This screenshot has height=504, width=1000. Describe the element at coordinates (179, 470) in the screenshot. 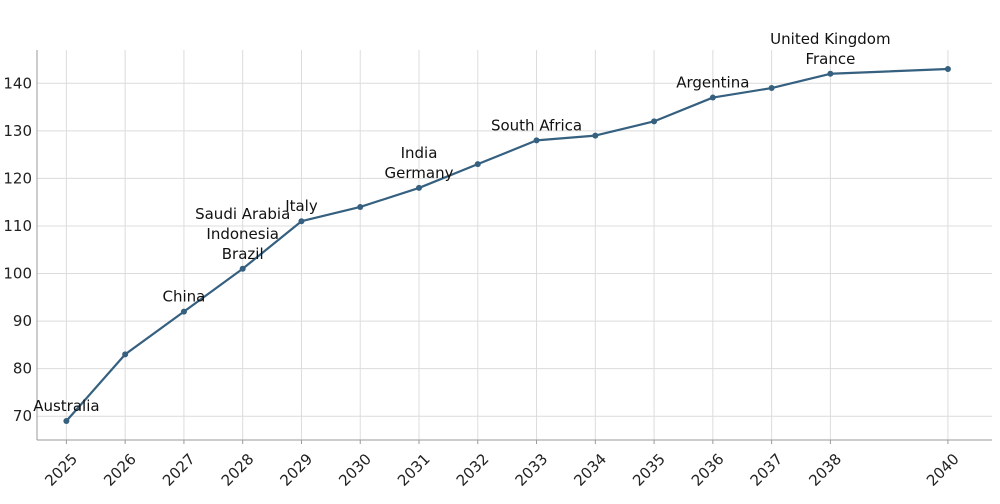

I see `x-tick-label: 2027` at that location.